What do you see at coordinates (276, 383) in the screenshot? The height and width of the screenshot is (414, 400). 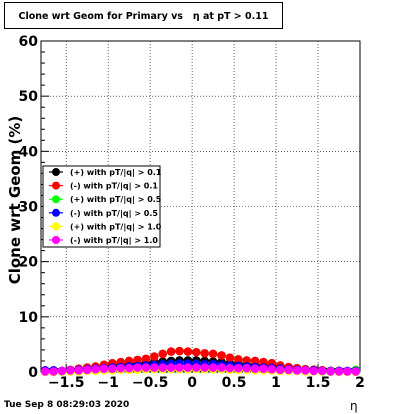 I see `x-tick-label: 1` at bounding box center [276, 383].